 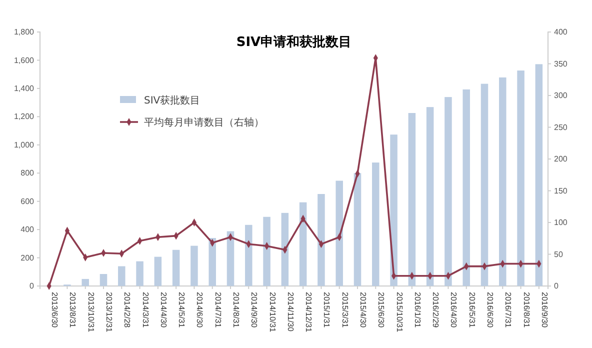 I want to click on x-tick-label: 2016/4/30, so click(x=453, y=310).